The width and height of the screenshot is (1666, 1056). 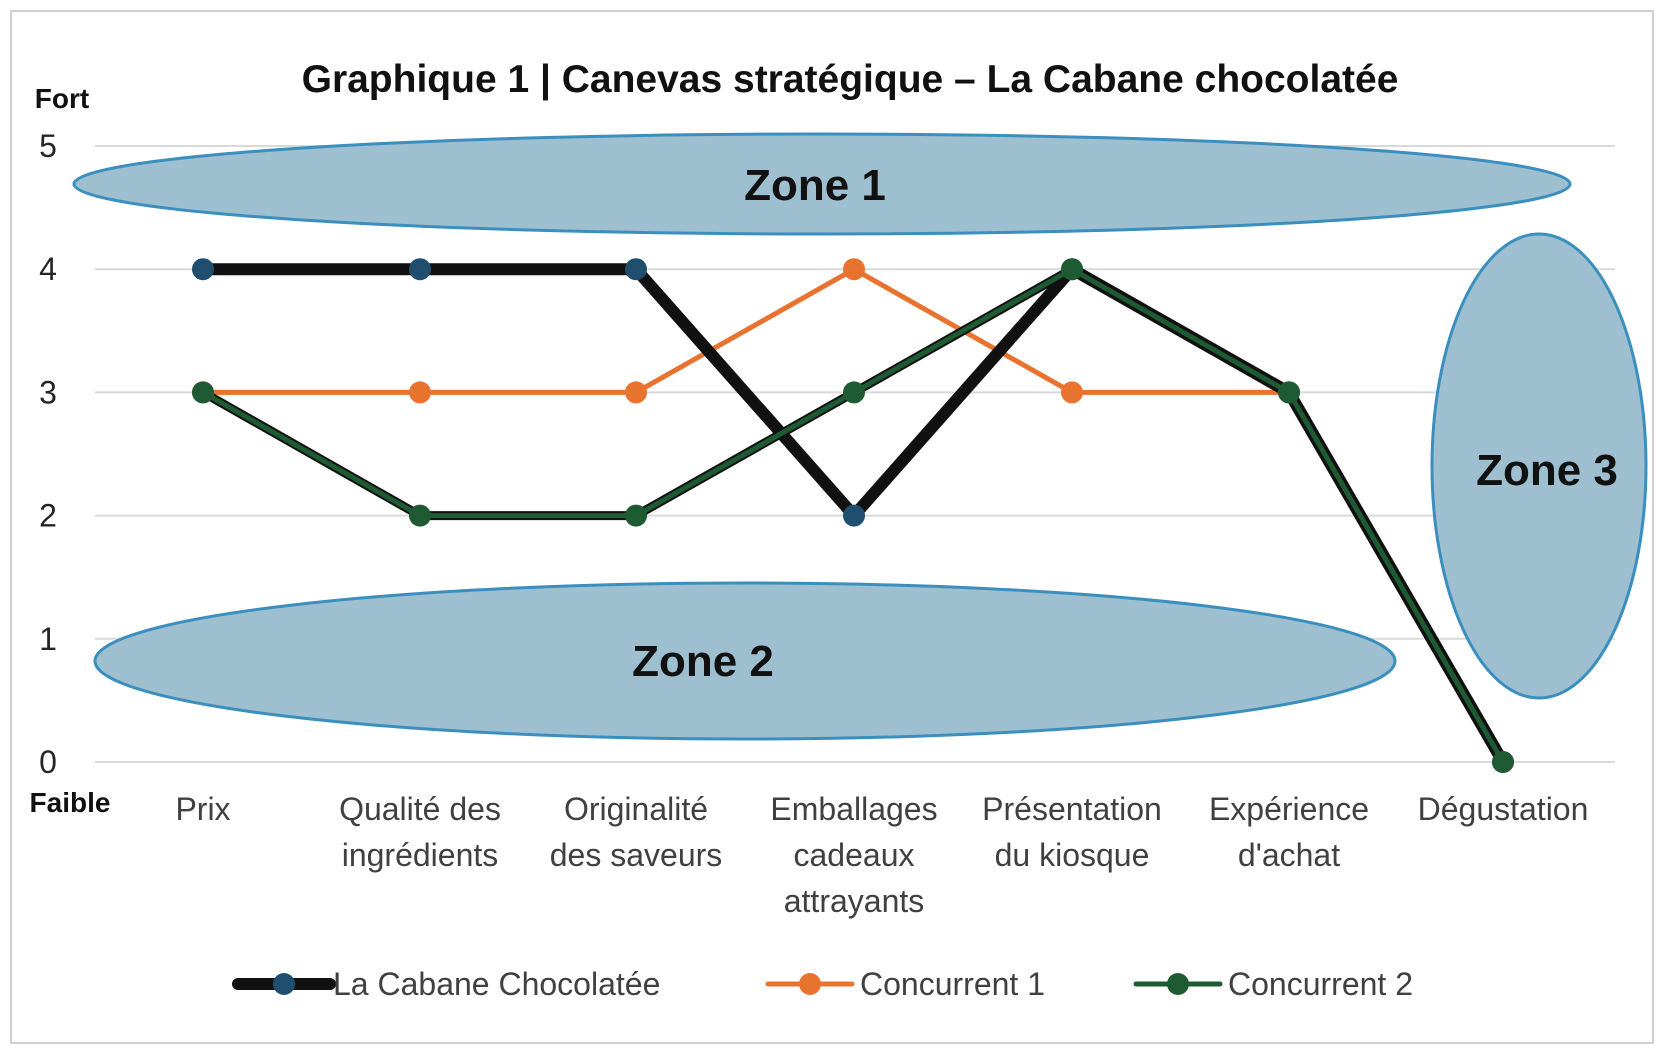 I want to click on legend-label-1: Concurrent 1, so click(x=952, y=984).